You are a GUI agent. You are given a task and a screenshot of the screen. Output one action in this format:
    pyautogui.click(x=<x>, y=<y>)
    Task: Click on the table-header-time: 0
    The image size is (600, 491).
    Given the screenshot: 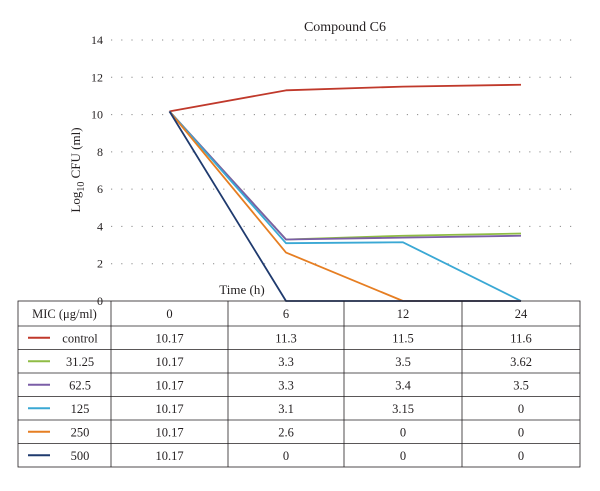 What is the action you would take?
    pyautogui.click(x=169, y=314)
    